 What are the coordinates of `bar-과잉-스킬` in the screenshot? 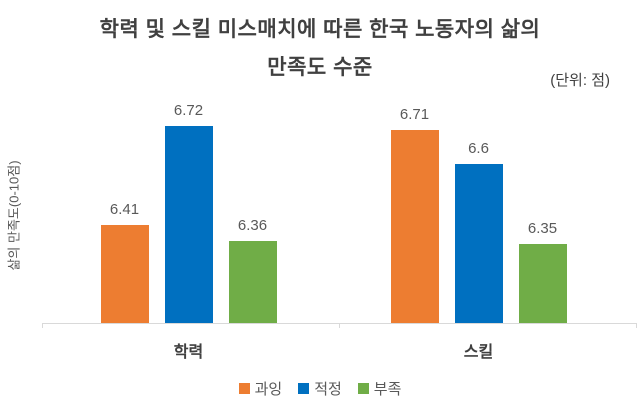 It's located at (414, 226).